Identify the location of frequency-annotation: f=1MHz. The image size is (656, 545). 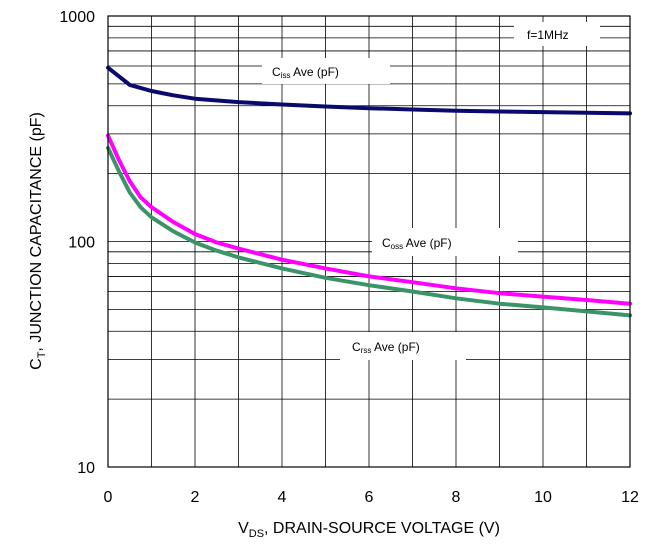
(548, 35).